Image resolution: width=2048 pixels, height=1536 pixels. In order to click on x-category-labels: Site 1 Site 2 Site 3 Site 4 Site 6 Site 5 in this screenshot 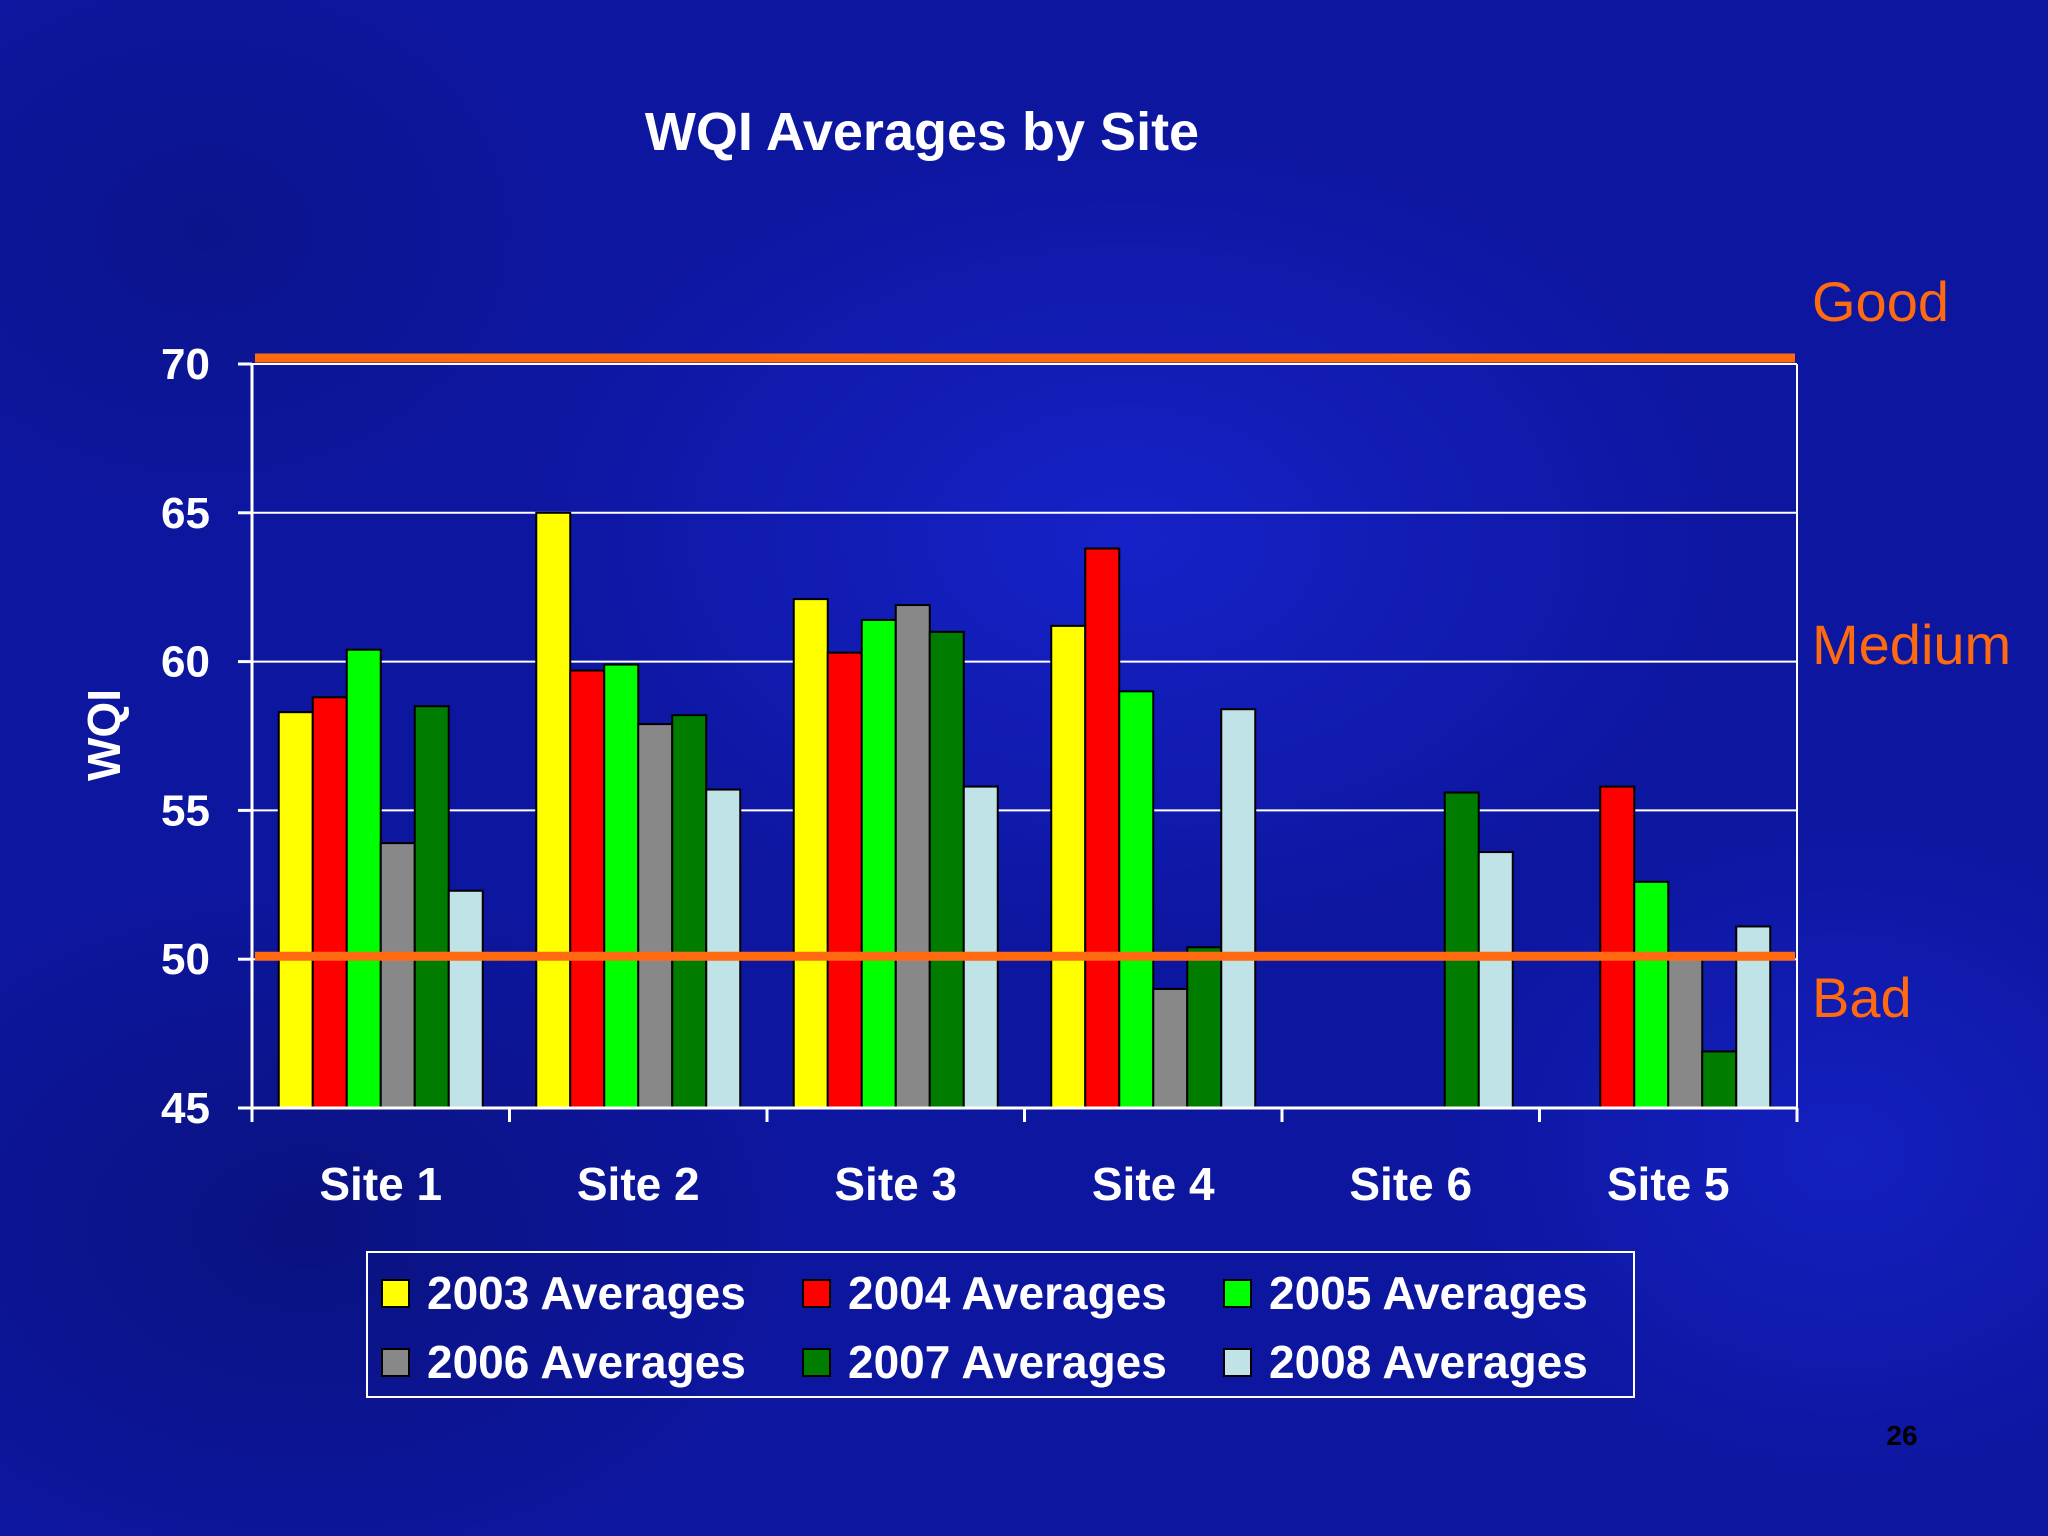, I will do `click(1024, 1184)`.